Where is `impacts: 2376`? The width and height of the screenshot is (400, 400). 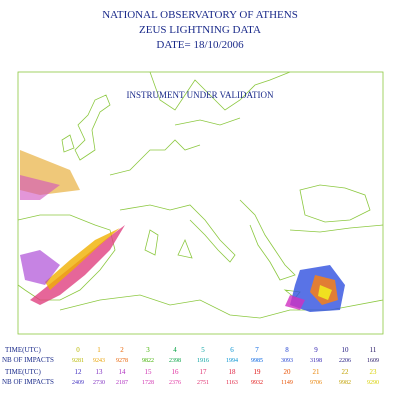 impacts: 2376 is located at coordinates (175, 383).